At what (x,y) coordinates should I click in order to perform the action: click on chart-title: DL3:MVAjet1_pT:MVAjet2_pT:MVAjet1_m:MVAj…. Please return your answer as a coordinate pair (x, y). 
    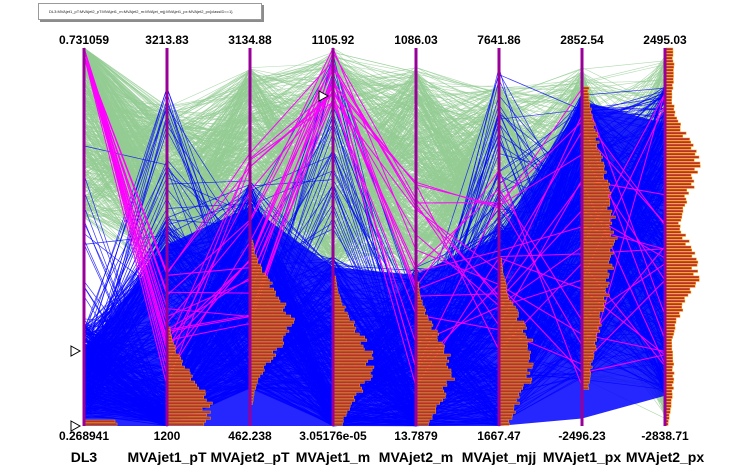
    Looking at the image, I should click on (141, 11).